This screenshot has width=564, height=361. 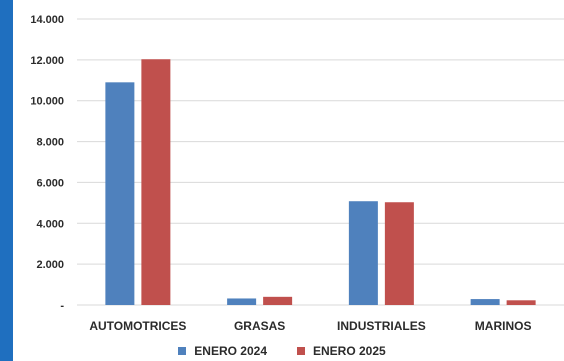 I want to click on x-category-label: GRASAS, so click(x=259, y=326).